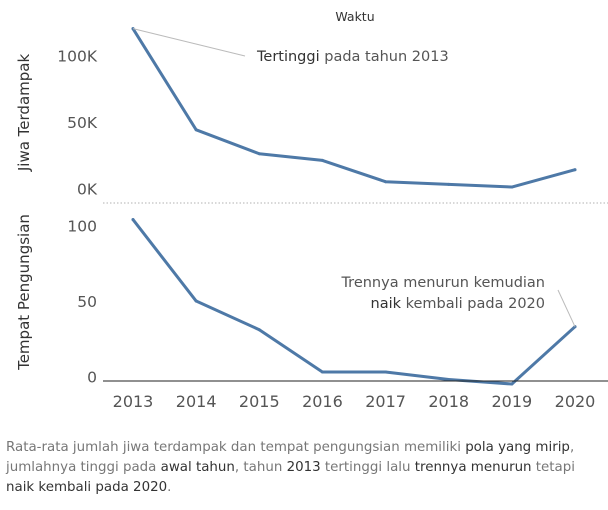 This screenshot has height=510, width=608. Describe the element at coordinates (24, 292) in the screenshot. I see `y-axis-label: Tempat Pengungsian` at that location.